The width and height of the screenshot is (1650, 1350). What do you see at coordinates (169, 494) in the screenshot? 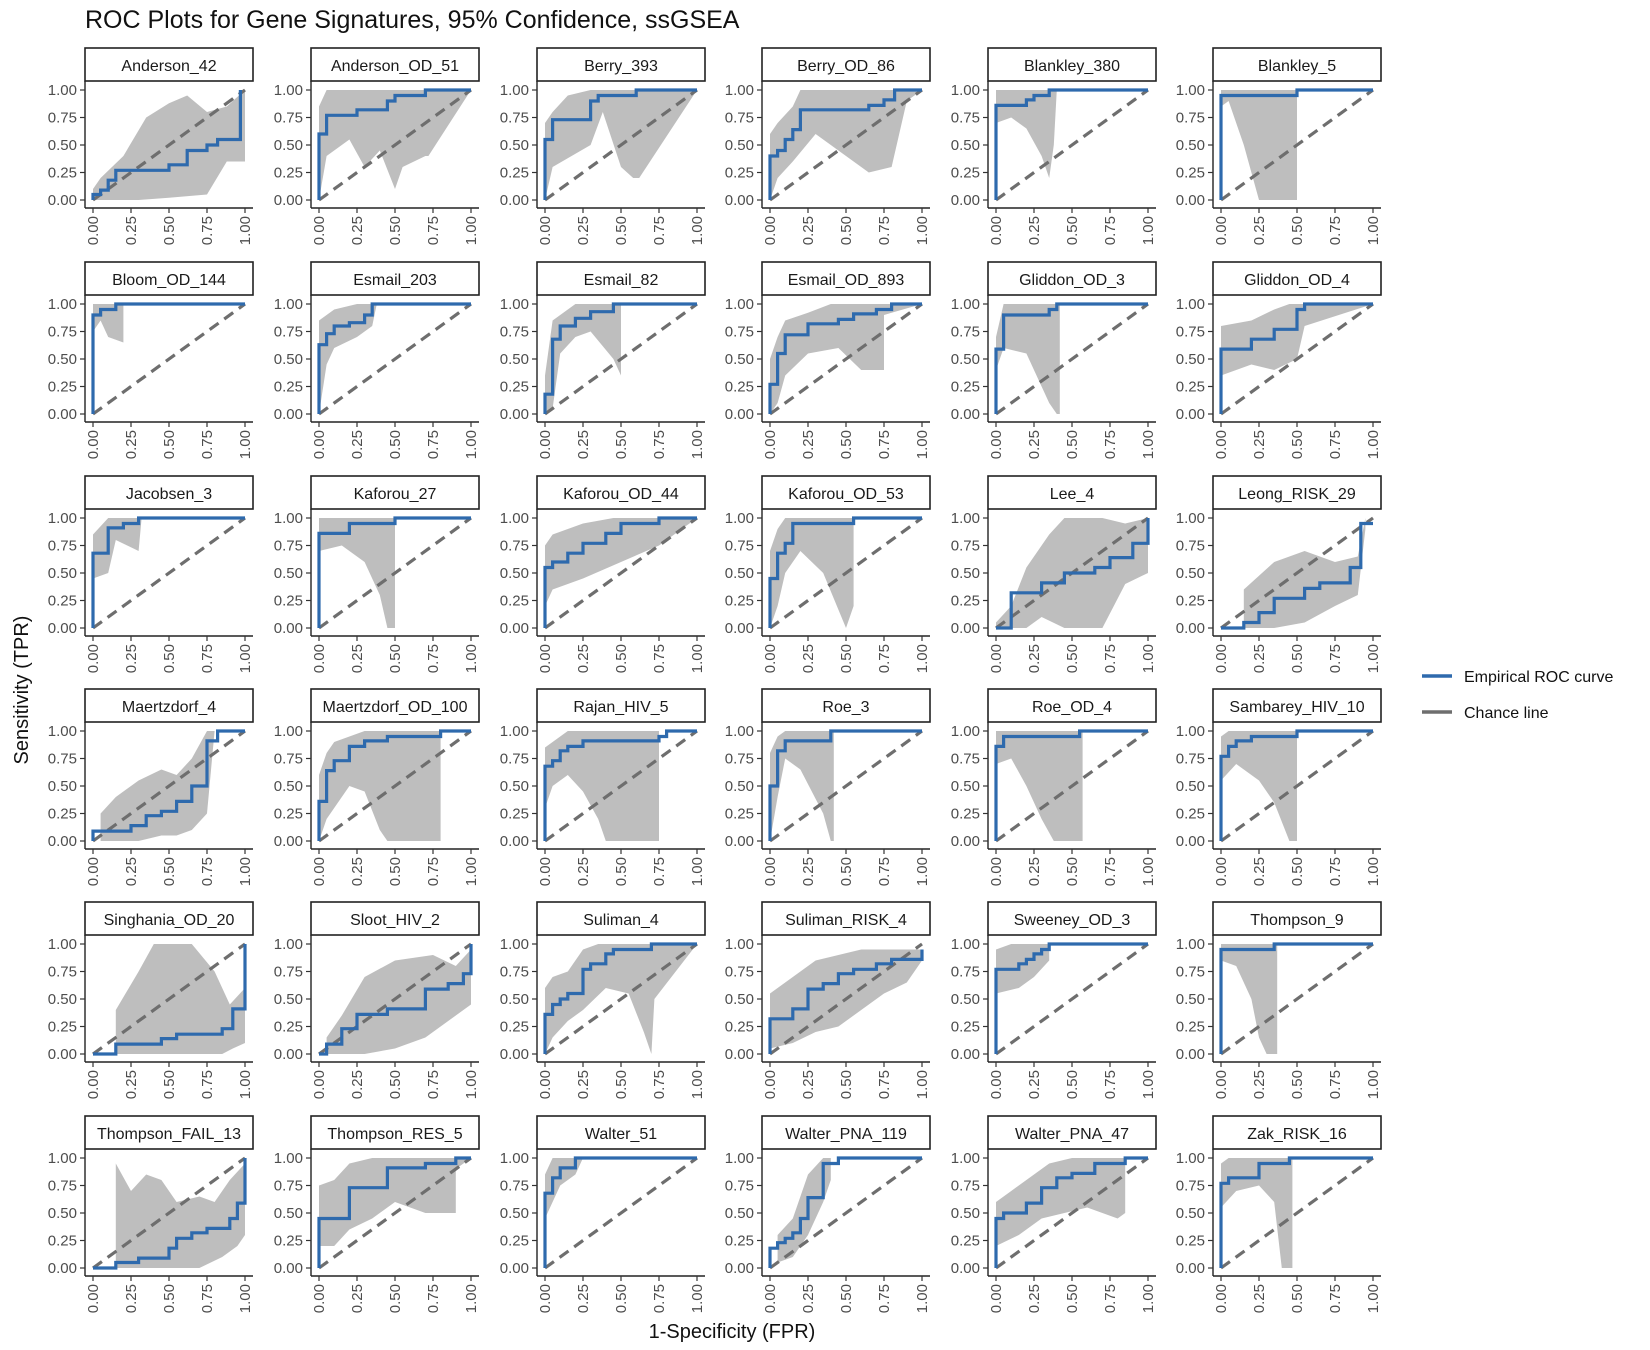
I see `facet-label: Jacobsen_3` at bounding box center [169, 494].